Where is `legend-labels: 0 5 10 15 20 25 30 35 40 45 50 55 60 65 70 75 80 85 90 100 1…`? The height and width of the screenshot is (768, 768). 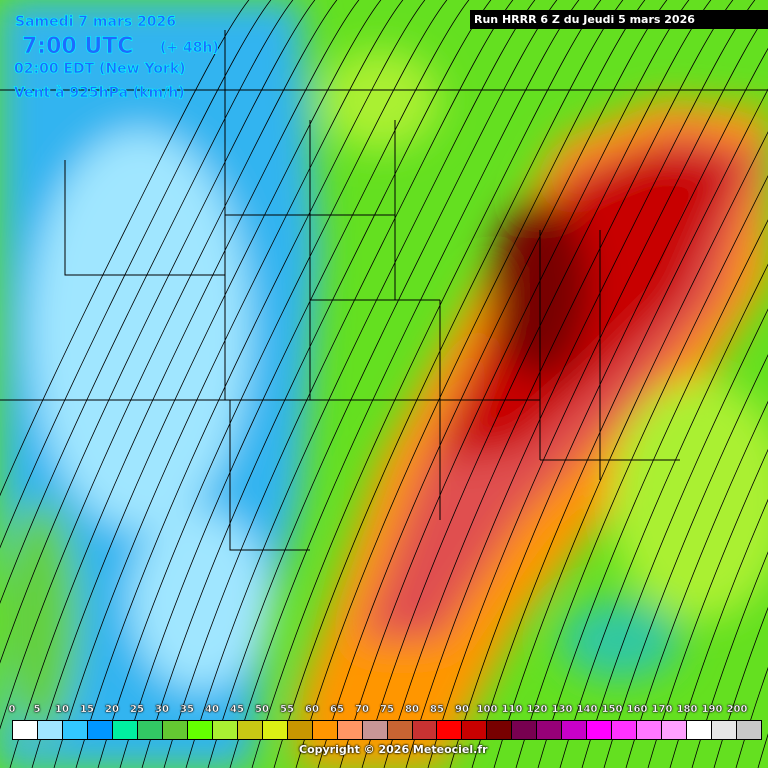
legend-labels: 0 5 10 15 20 25 30 35 40 45 50 55 60 65 70 75 80 85 90 100 1… is located at coordinates (384, 711).